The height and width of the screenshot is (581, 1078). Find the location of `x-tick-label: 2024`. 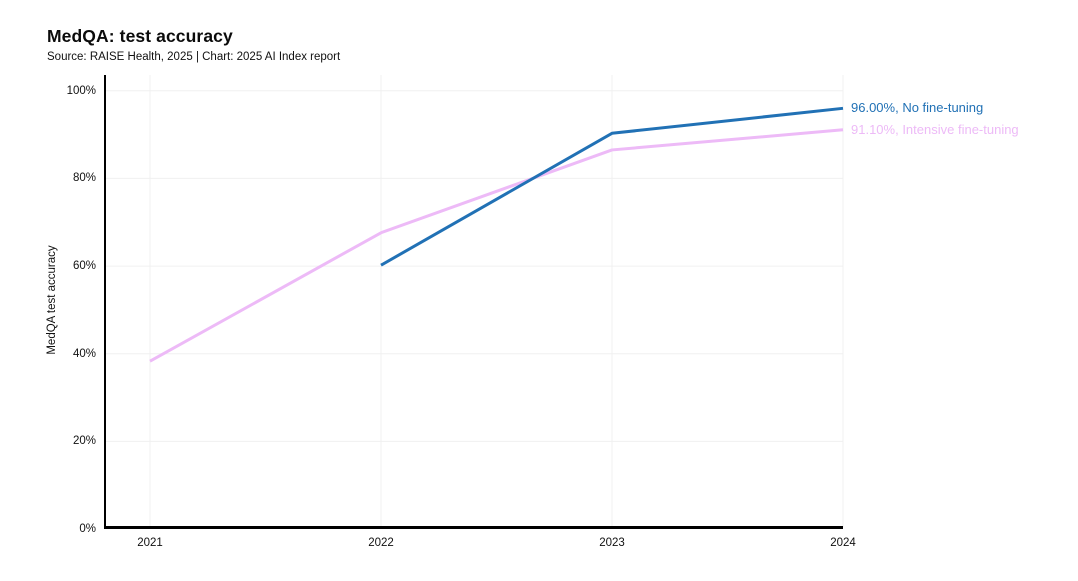

x-tick-label: 2024 is located at coordinates (843, 543).